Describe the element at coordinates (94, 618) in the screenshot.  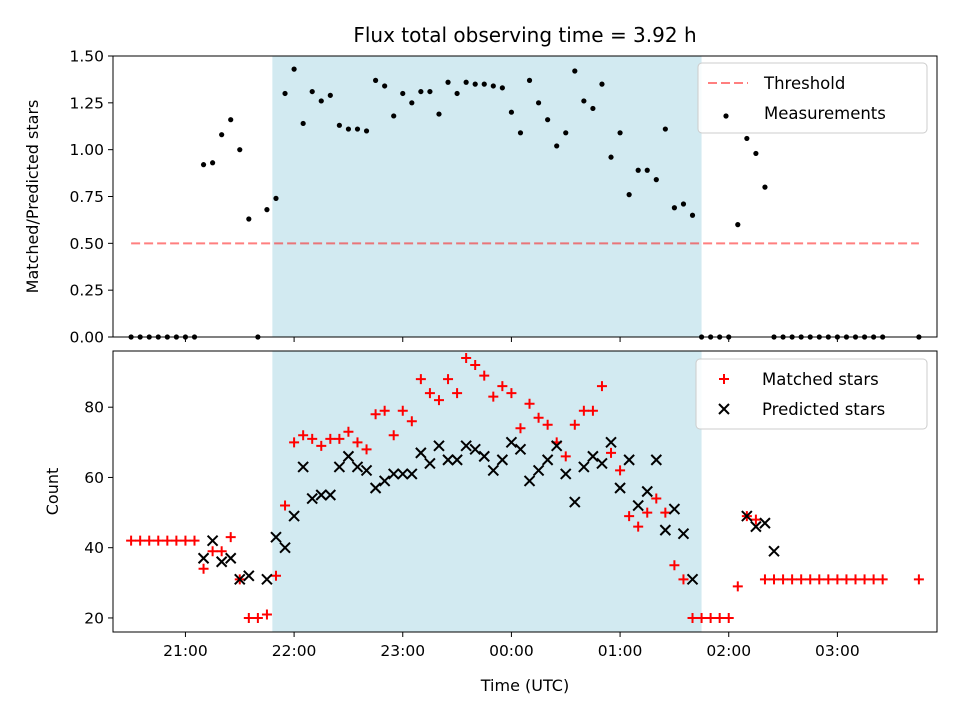
I see `y-tick-label: 20` at that location.